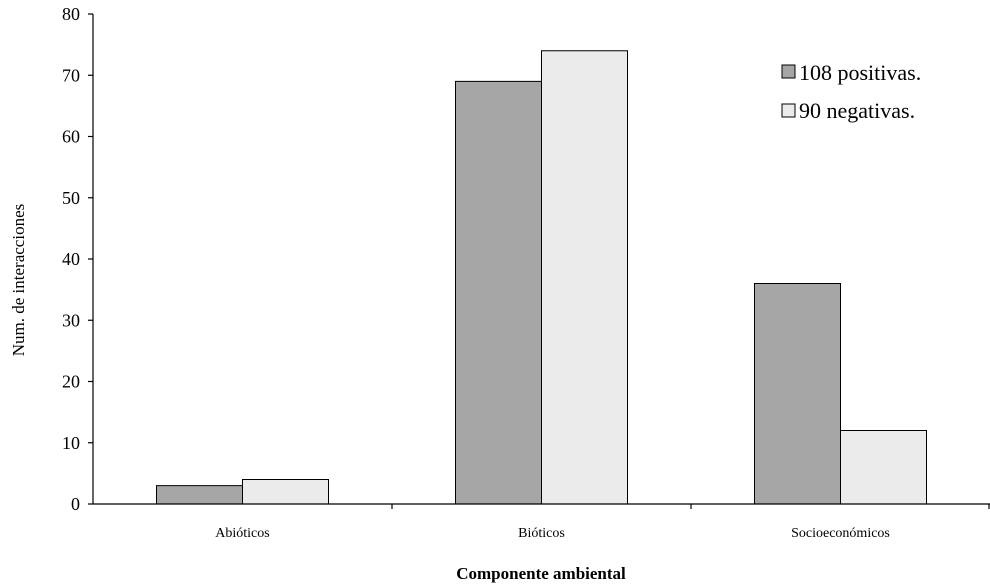 This screenshot has width=990, height=587. What do you see at coordinates (541, 573) in the screenshot?
I see `x-axis-title: Componente ambiental` at bounding box center [541, 573].